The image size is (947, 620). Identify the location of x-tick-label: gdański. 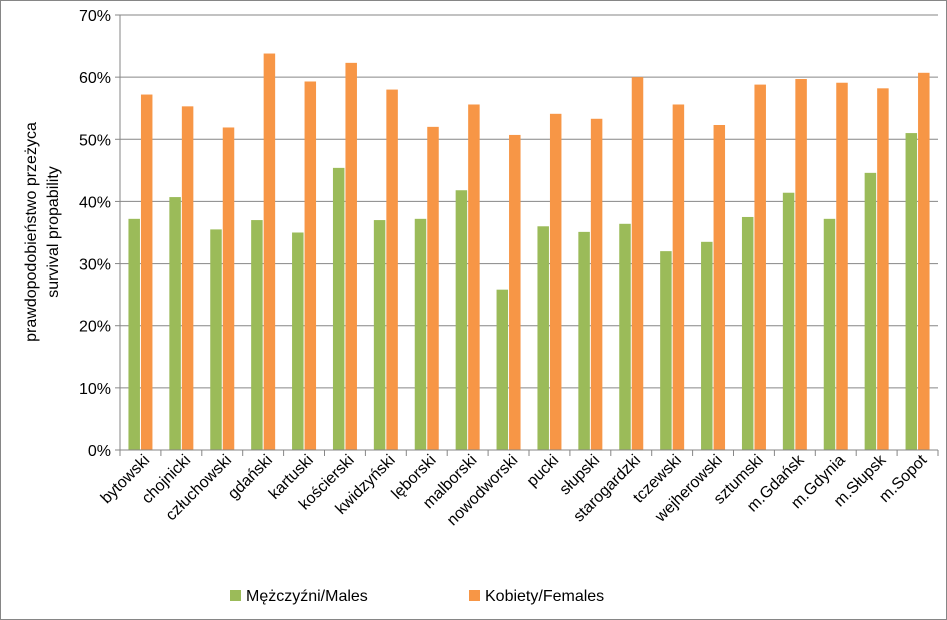
(250, 477).